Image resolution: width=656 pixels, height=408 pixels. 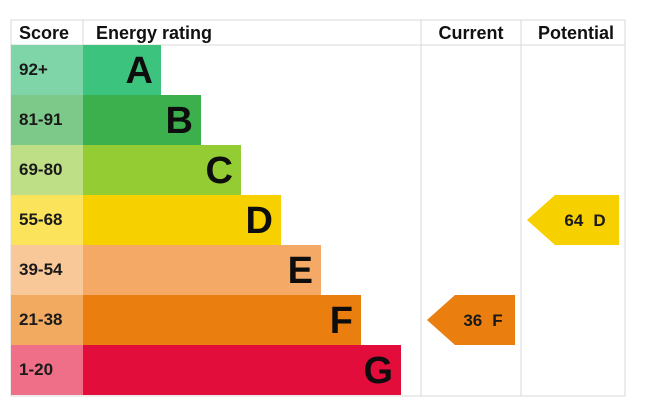 I want to click on score-label-c: 69-80, so click(x=40, y=169).